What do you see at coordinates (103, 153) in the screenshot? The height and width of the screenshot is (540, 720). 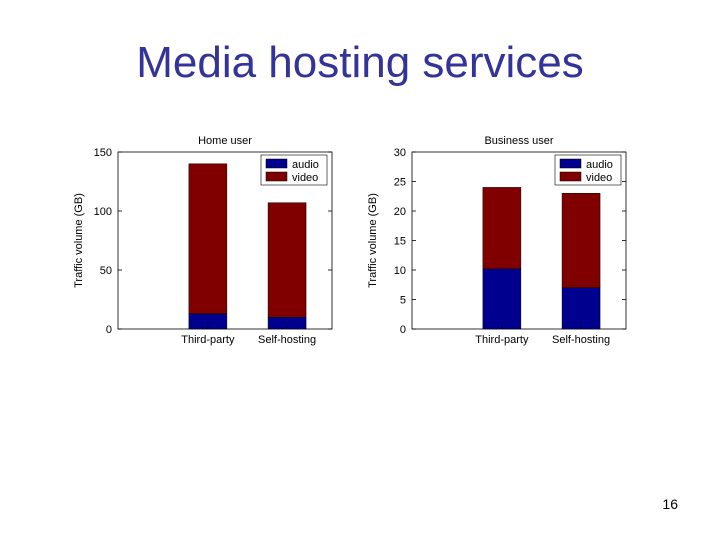 I see `y-tick-label: 150` at bounding box center [103, 153].